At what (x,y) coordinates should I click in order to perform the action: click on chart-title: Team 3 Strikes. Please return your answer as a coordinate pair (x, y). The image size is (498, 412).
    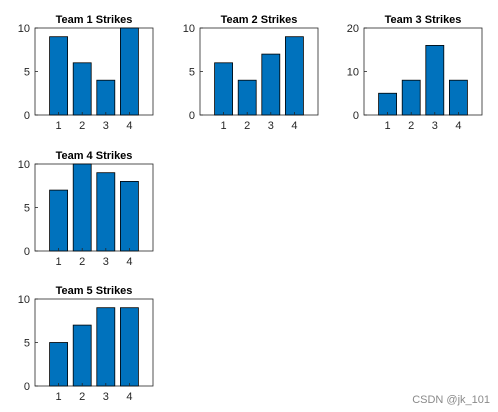
    Looking at the image, I should click on (423, 20).